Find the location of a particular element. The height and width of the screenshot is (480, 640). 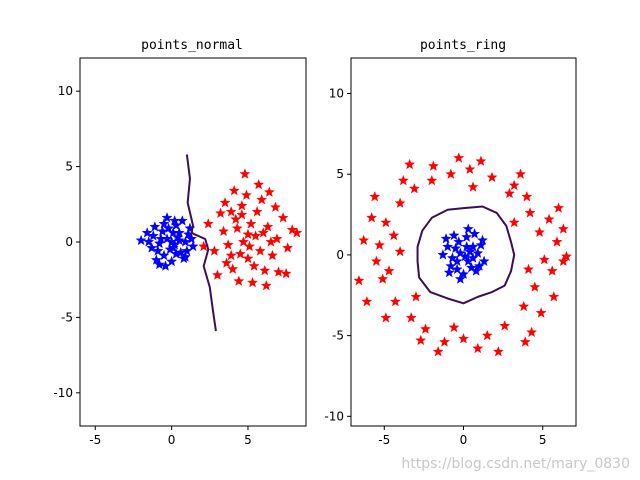

x-tick-label: 0 is located at coordinates (464, 440).